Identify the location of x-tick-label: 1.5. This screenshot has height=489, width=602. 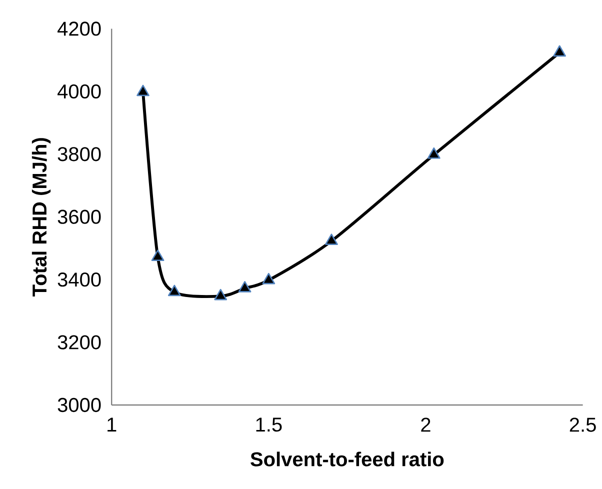
(269, 425).